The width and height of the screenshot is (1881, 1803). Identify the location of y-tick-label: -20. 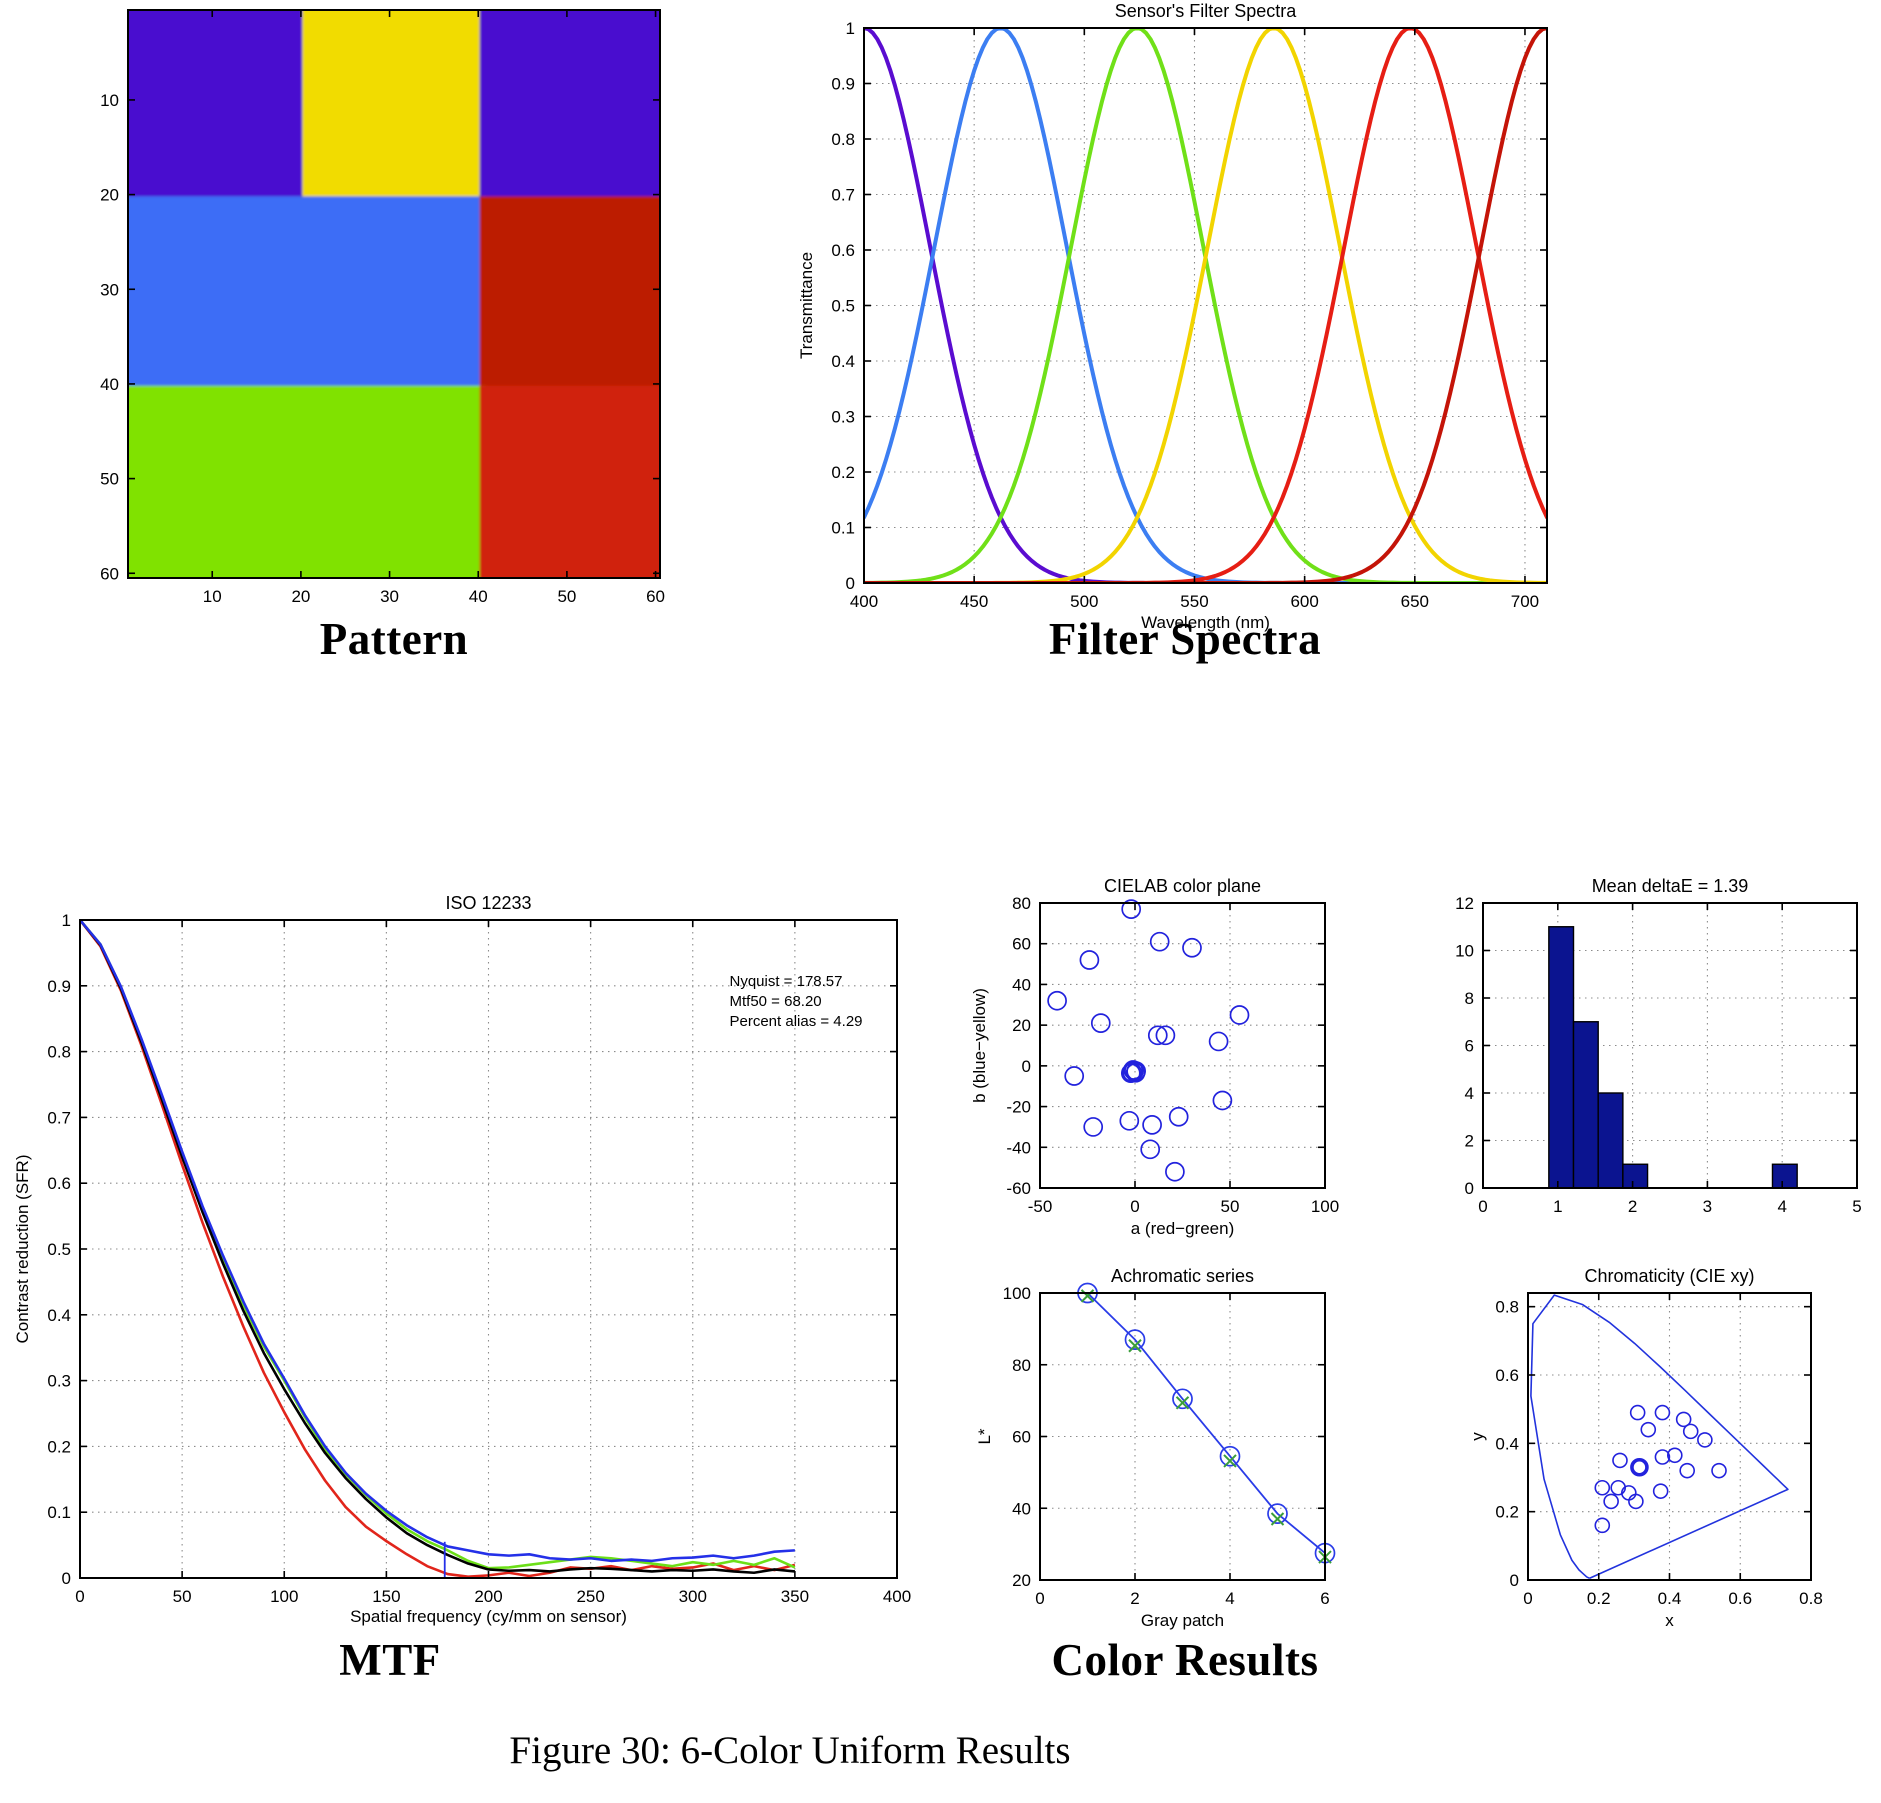
(1018, 1107).